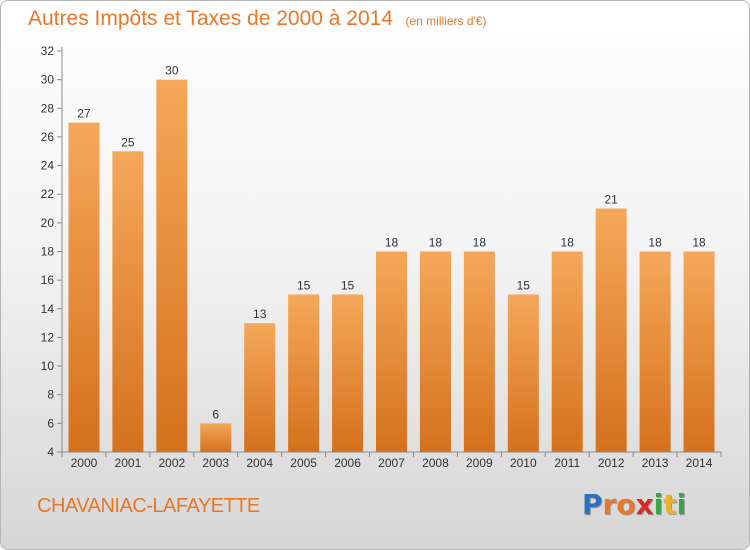 Image resolution: width=750 pixels, height=550 pixels. Describe the element at coordinates (148, 506) in the screenshot. I see `commune-name: CHAVANIAC-LAFAYETTE` at that location.